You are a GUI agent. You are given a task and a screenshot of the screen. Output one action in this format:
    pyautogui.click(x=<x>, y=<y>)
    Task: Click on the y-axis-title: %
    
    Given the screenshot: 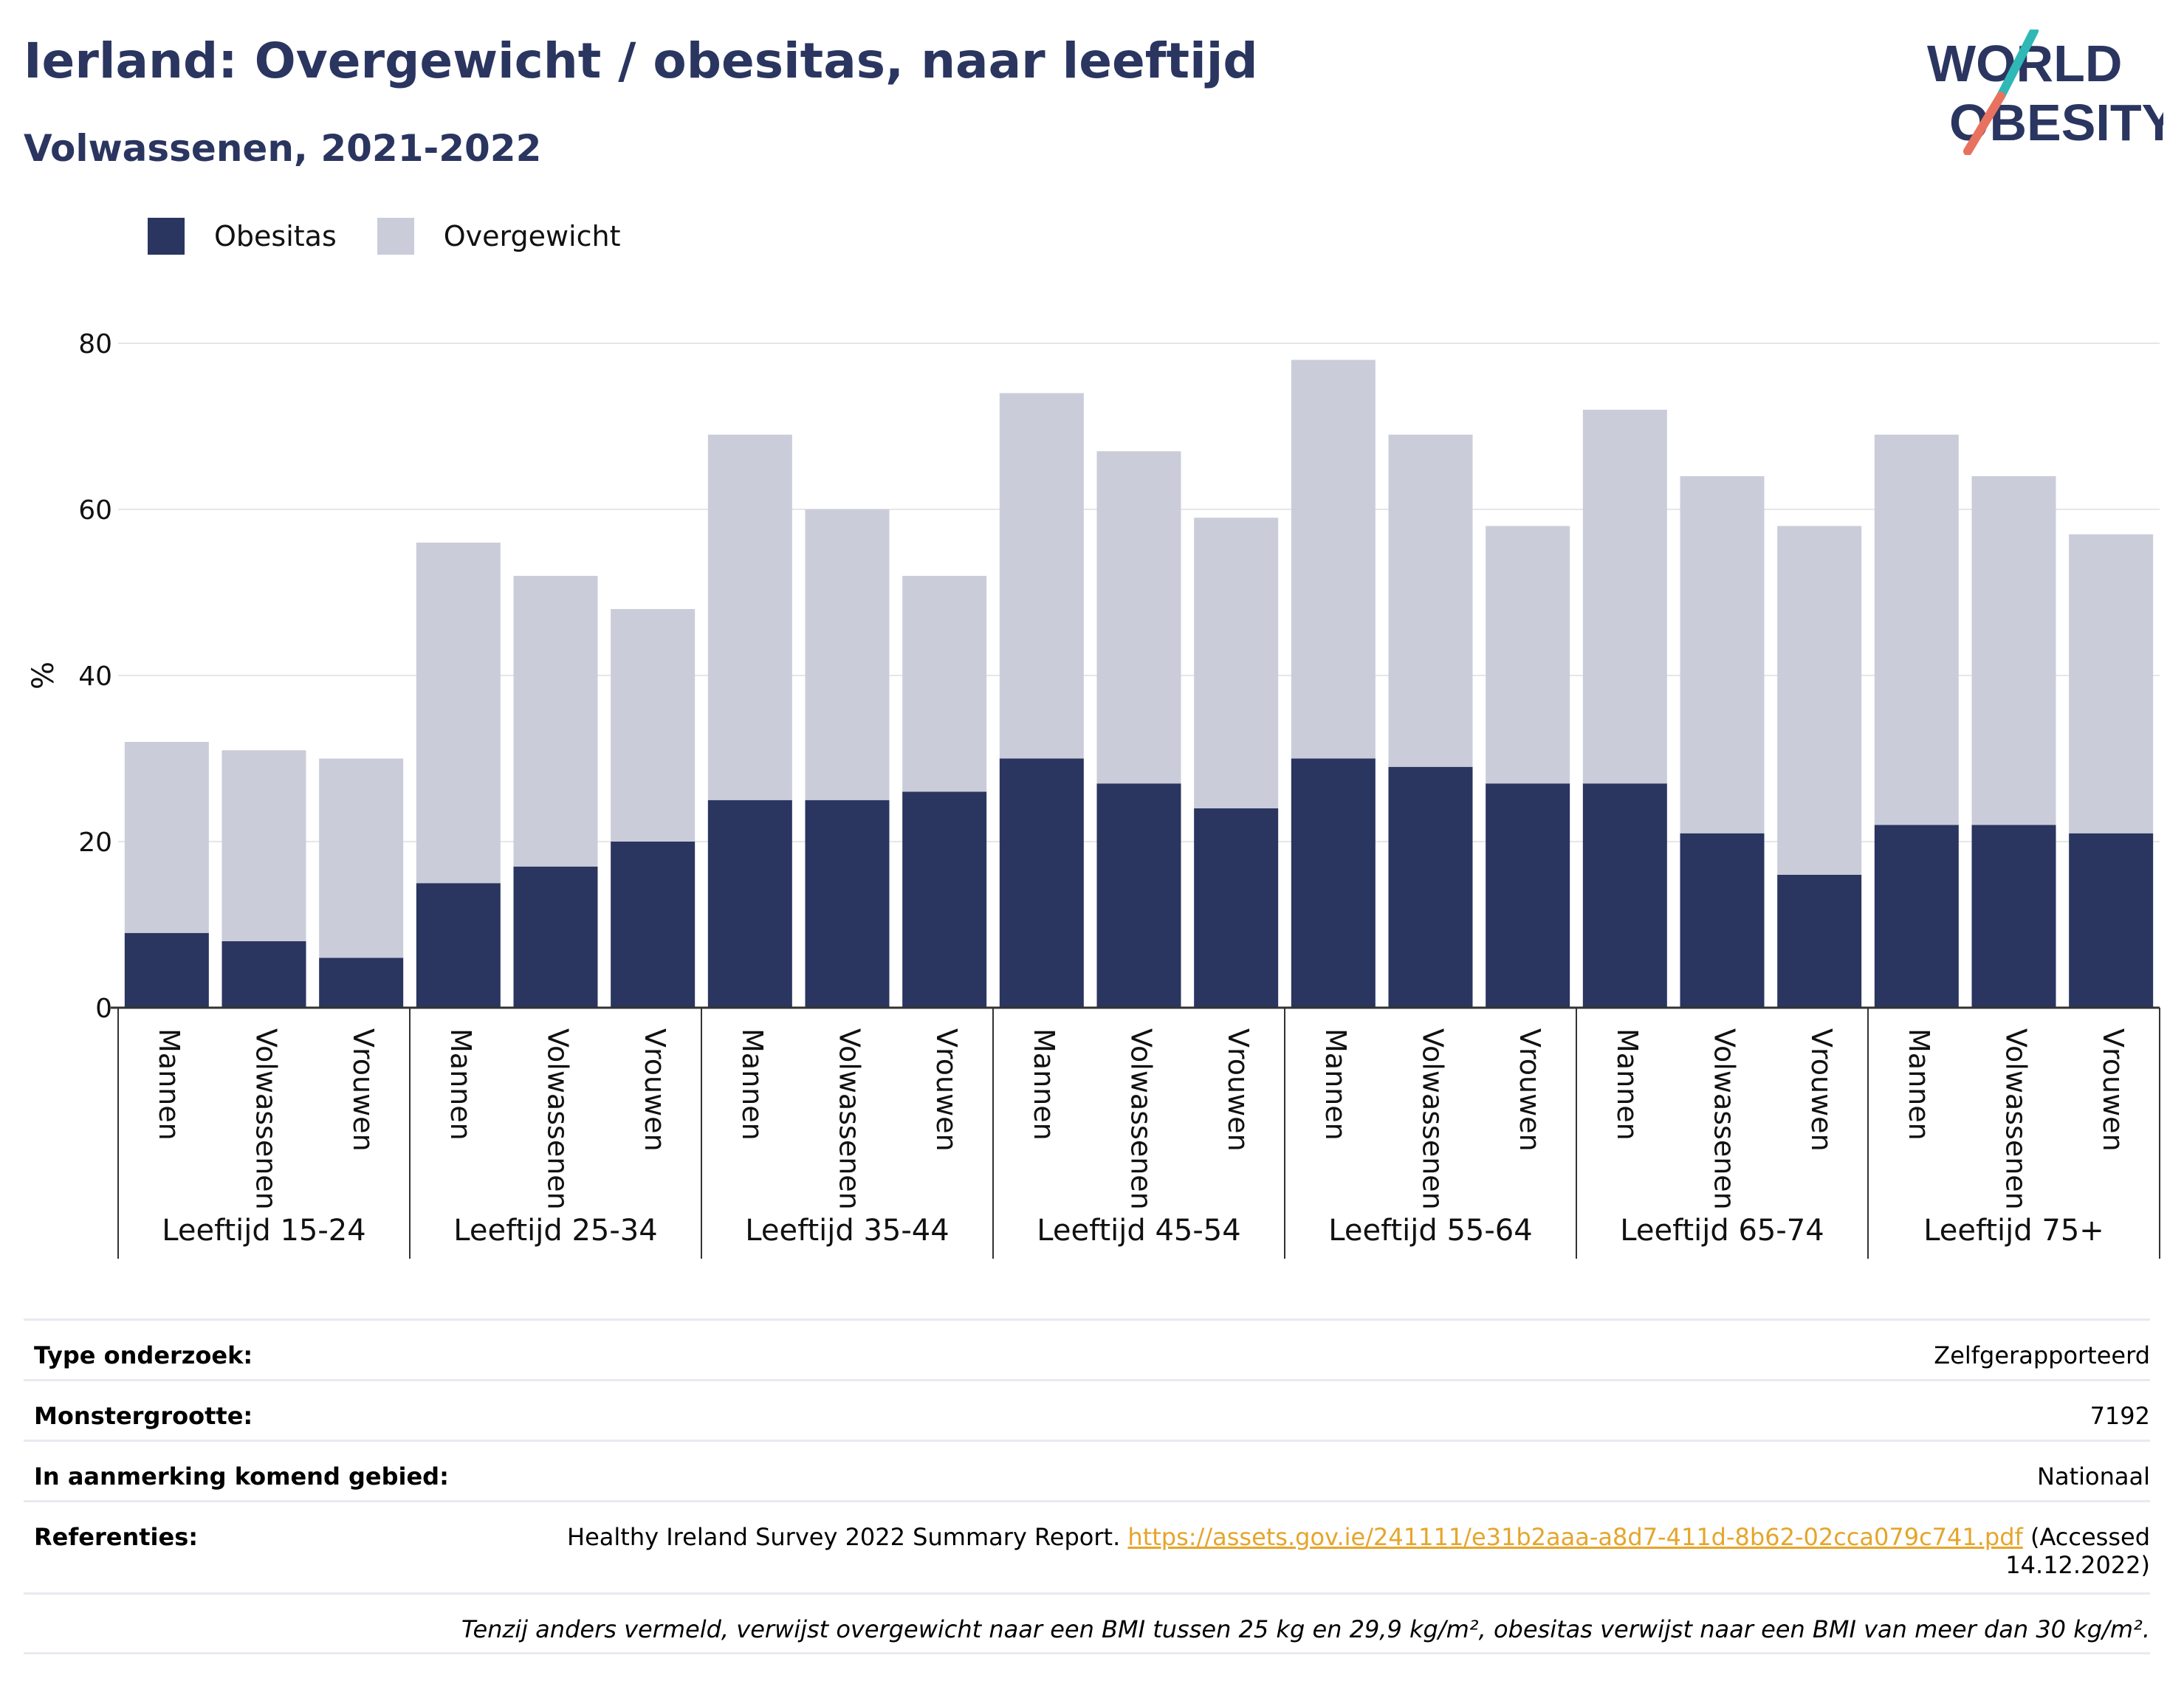 What is the action you would take?
    pyautogui.click(x=44, y=675)
    